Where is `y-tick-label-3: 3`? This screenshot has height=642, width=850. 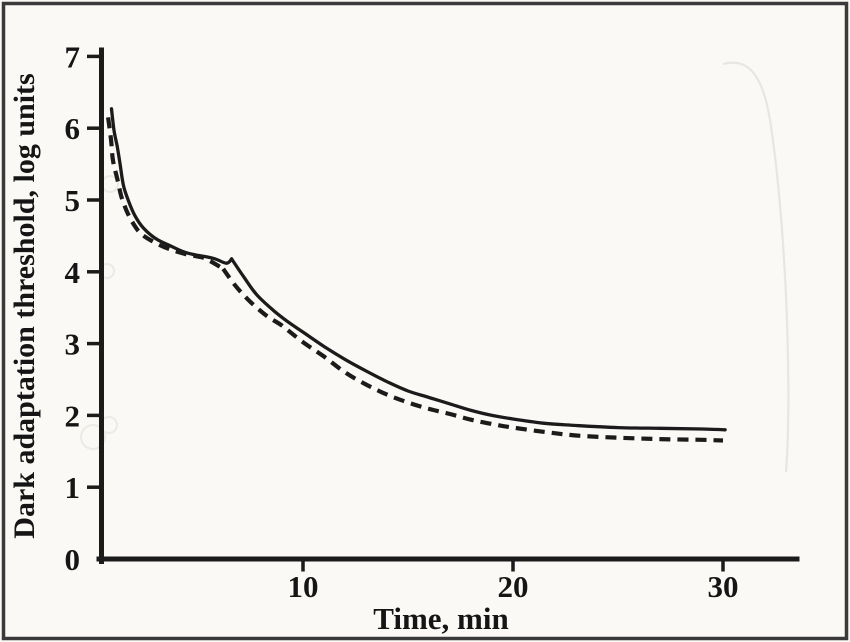
y-tick-label-3: 3 is located at coordinates (73, 344).